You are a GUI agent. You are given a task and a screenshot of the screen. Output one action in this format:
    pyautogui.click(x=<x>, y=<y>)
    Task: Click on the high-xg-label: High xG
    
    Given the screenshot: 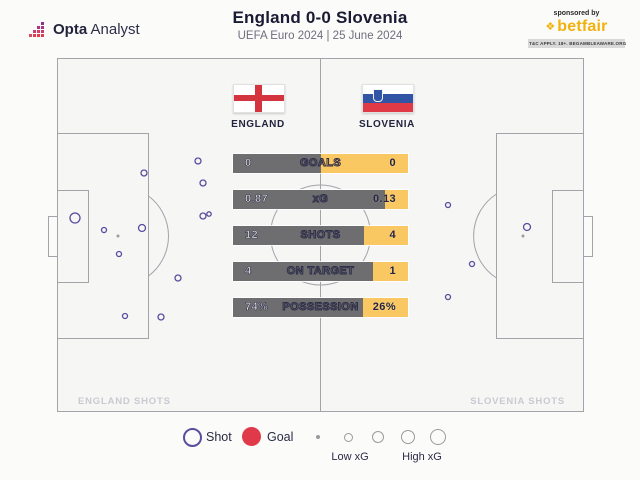 What is the action you would take?
    pyautogui.click(x=422, y=457)
    